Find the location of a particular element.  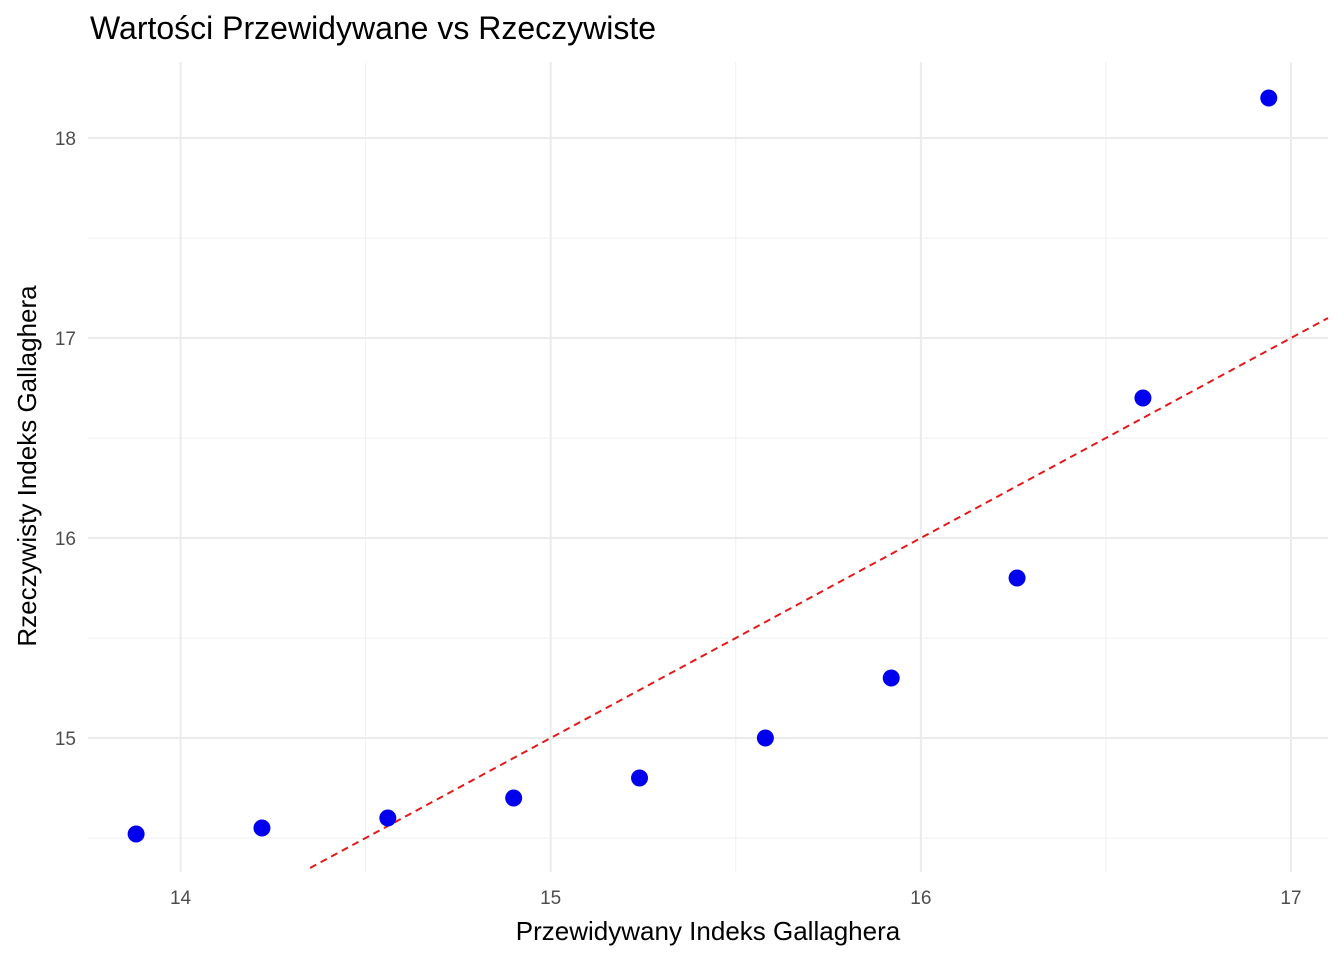

x-tick-label: 15 is located at coordinates (550, 898).